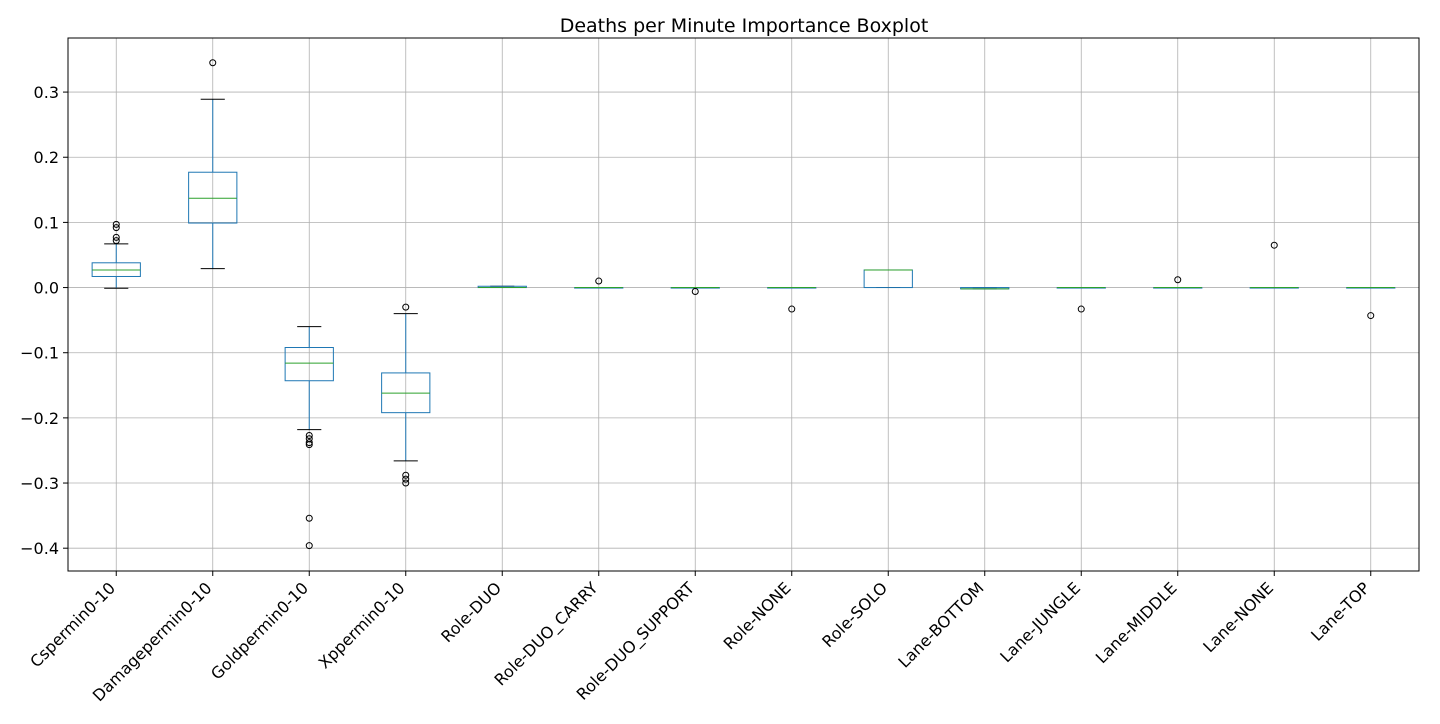 This screenshot has height=724, width=1440. I want to click on x-tick-label: Lane-JUNGLE, so click(1040, 622).